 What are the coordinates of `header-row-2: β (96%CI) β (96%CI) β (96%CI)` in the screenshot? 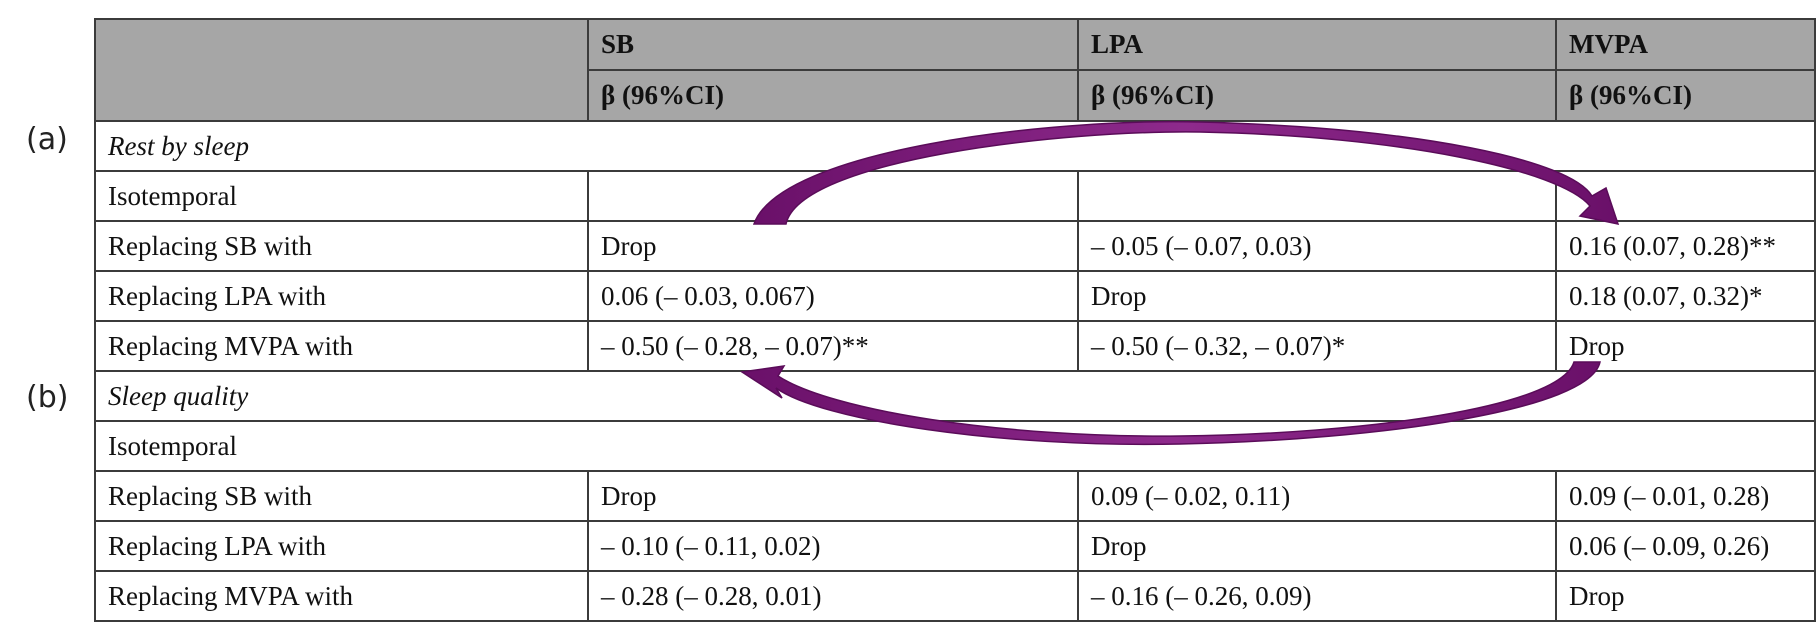 It's located at (955, 95).